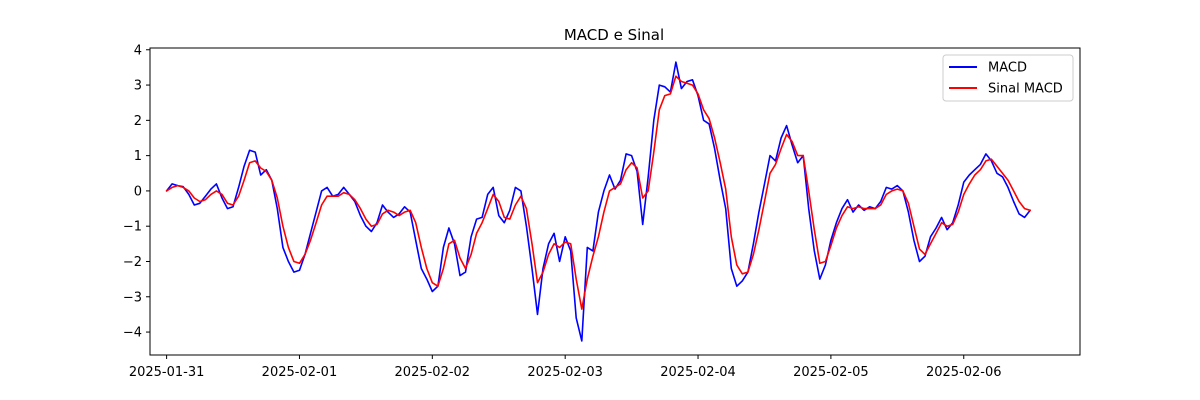  What do you see at coordinates (132, 227) in the screenshot?
I see `y-tick-label: −1` at bounding box center [132, 227].